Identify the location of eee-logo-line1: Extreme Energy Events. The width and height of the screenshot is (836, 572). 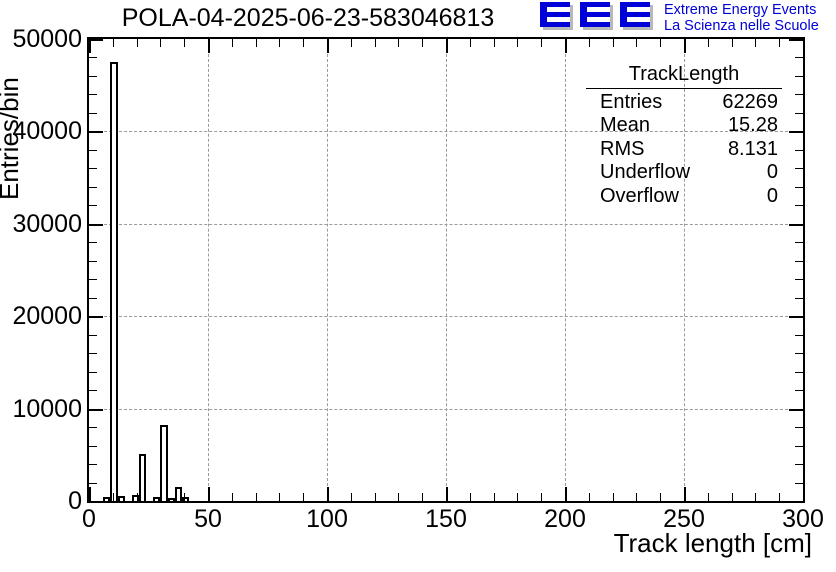
(740, 10).